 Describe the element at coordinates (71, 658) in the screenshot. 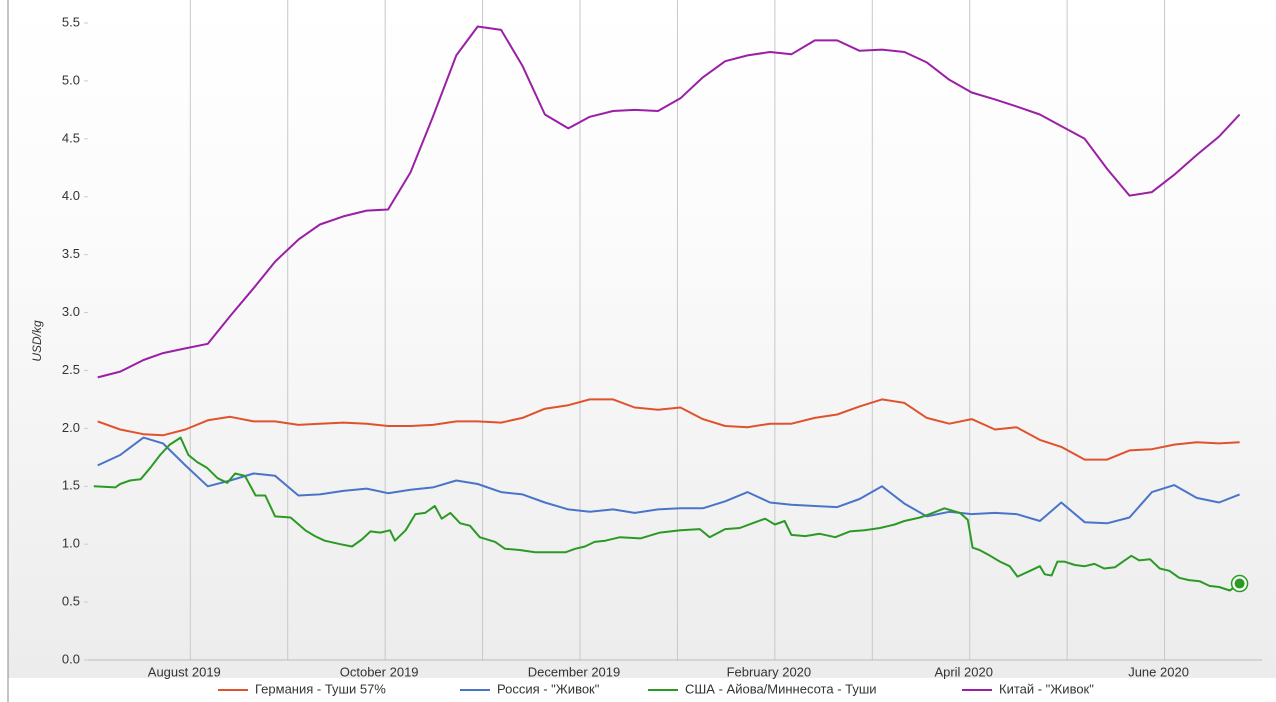

I see `y-tick-label: 0.0` at that location.